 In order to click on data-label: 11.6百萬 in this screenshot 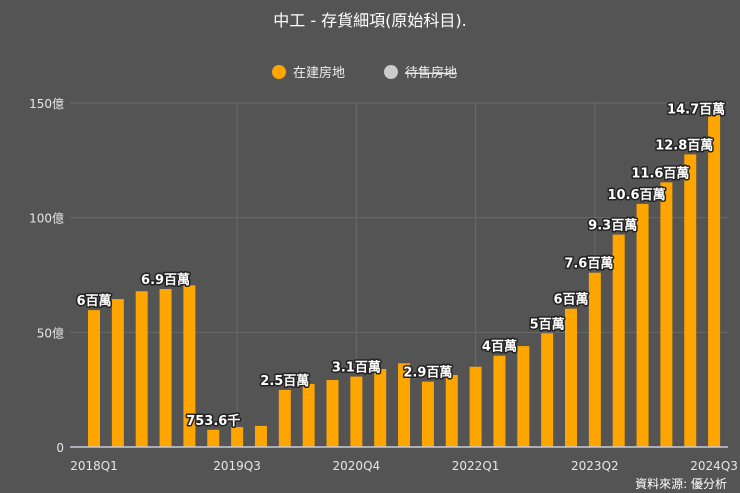, I will do `click(660, 173)`.